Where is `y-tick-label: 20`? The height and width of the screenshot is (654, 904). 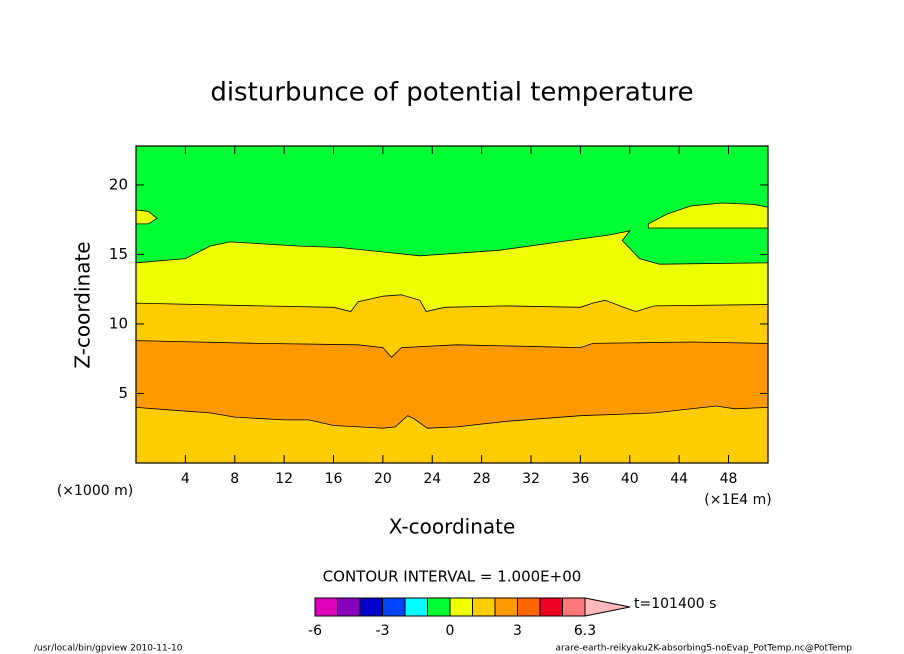
y-tick-label: 20 is located at coordinates (118, 184).